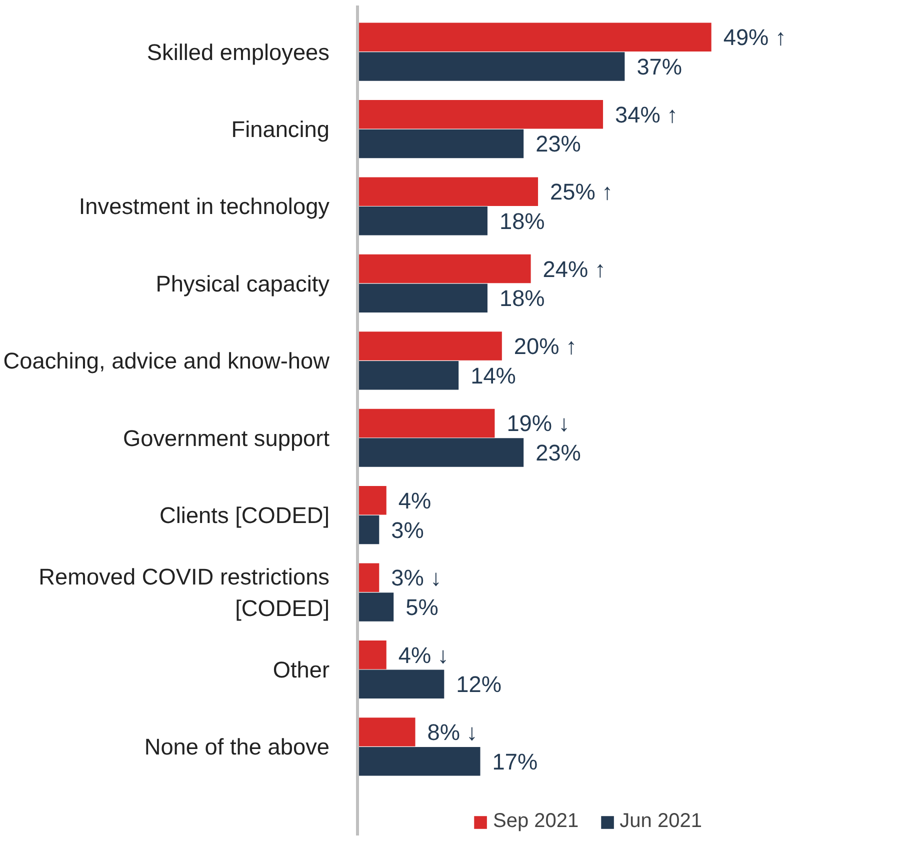 The height and width of the screenshot is (862, 905). Describe the element at coordinates (646, 114) in the screenshot. I see `data-label: 34% ↑` at that location.